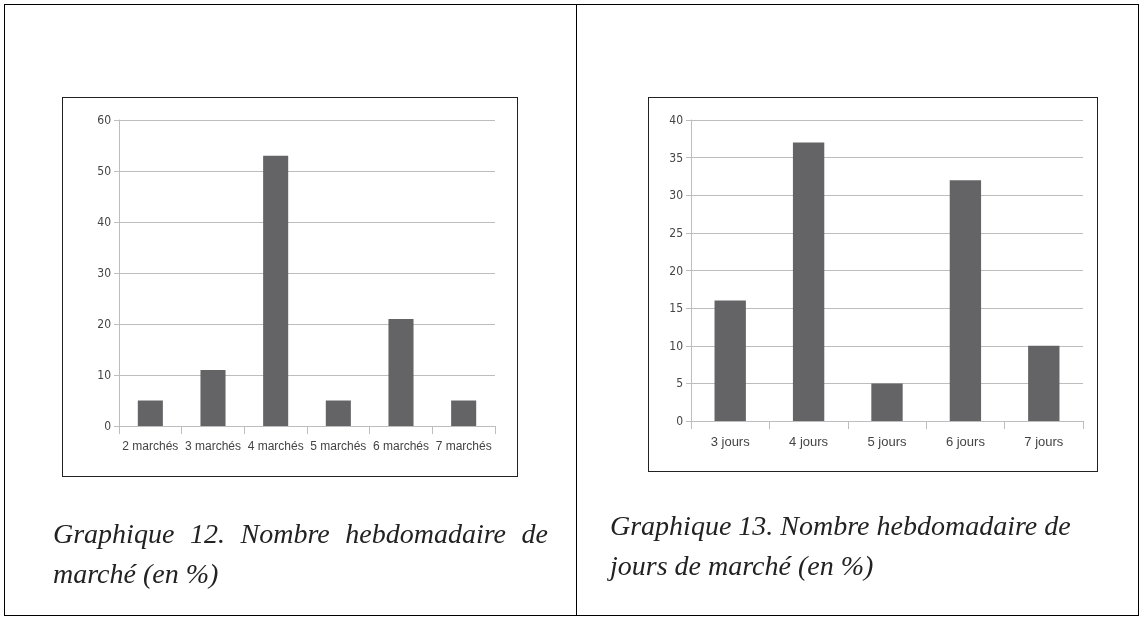 The width and height of the screenshot is (1143, 624). I want to click on x-tick-label: 5 jours, so click(887, 441).